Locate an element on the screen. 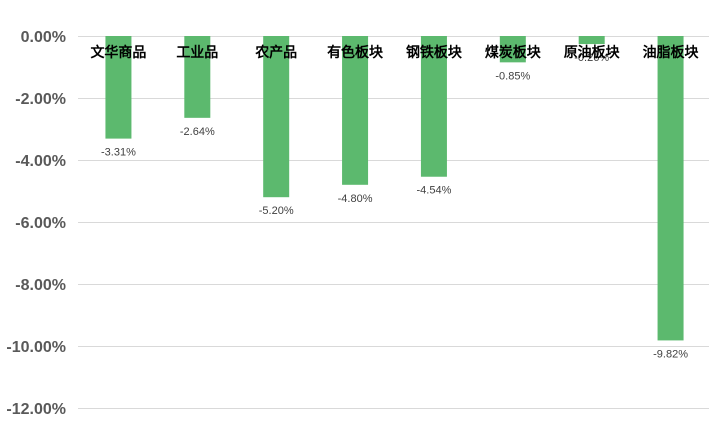  data-label: -5.20% is located at coordinates (276, 211).